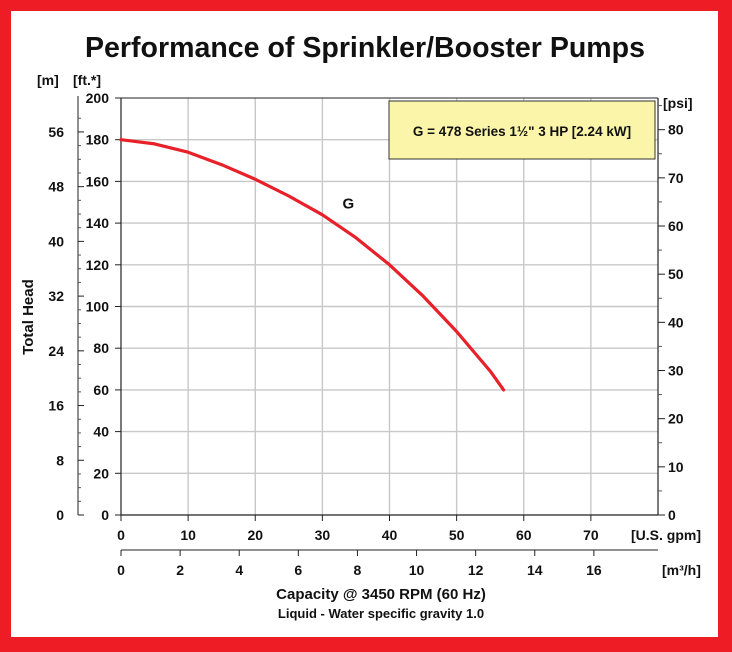  I want to click on y-m-tick-label: 40, so click(56, 241).